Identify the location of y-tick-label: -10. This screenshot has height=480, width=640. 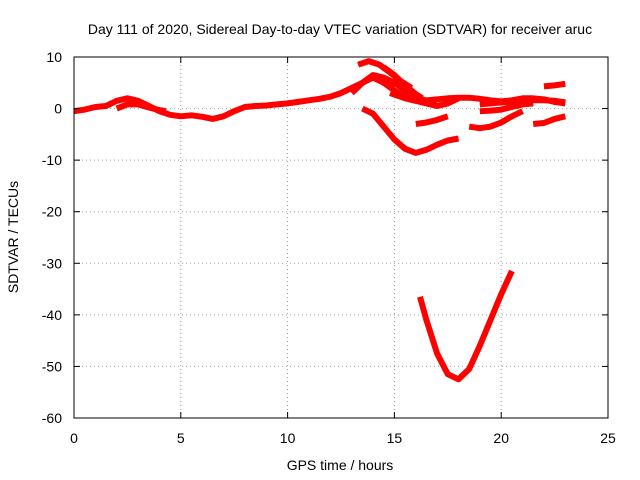
(52, 160).